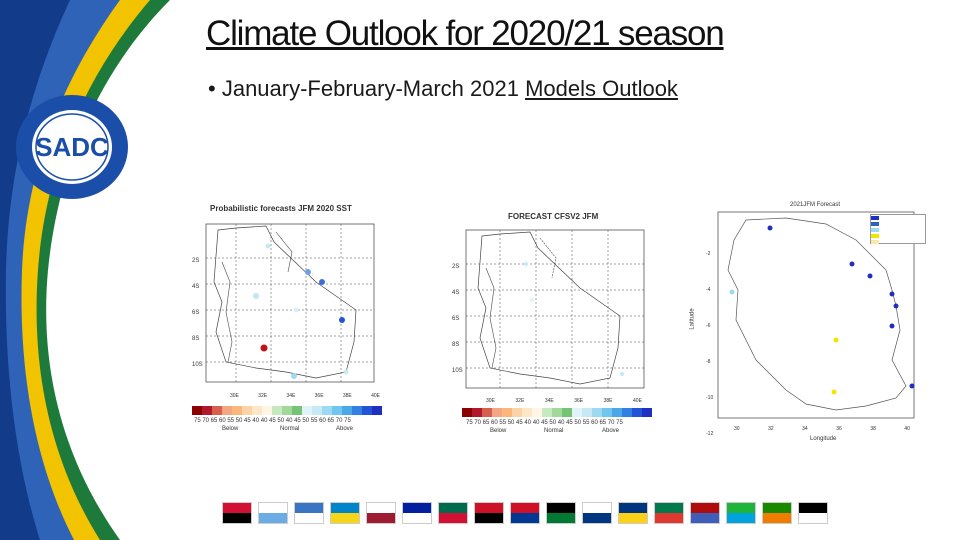  I want to click on panel3-ylabel: Latitude, so click(692, 319).